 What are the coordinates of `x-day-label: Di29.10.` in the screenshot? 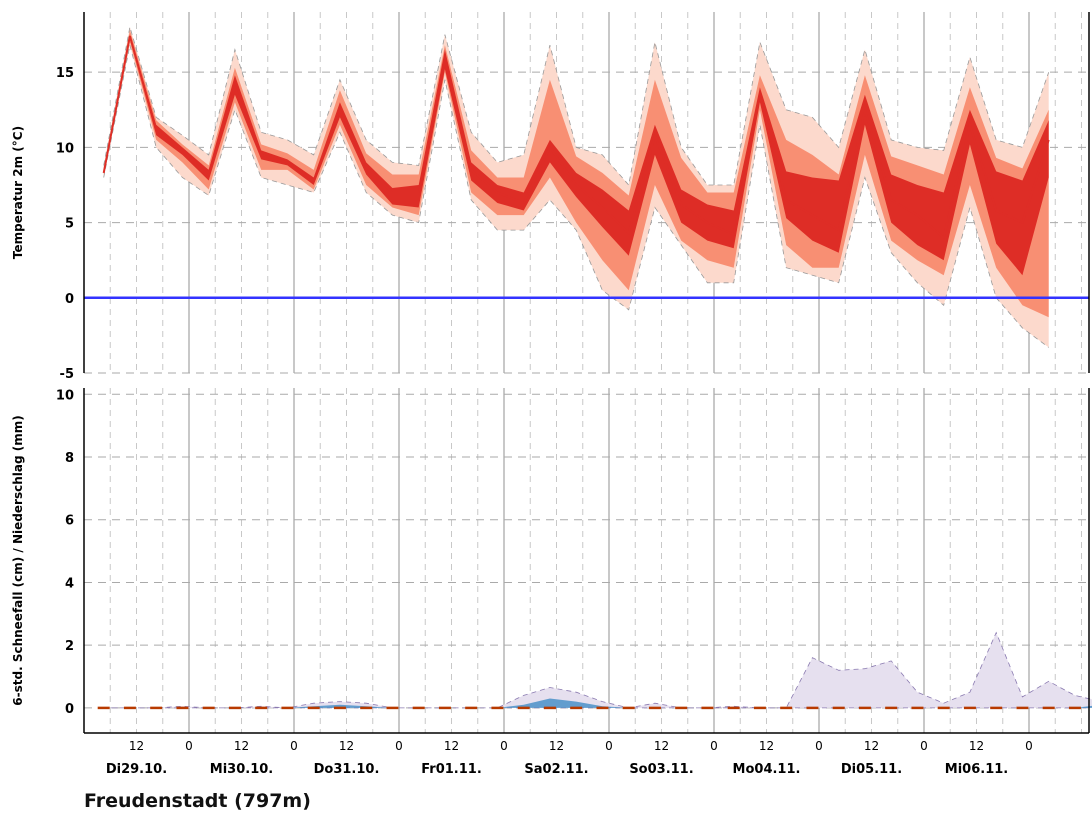 It's located at (136, 769).